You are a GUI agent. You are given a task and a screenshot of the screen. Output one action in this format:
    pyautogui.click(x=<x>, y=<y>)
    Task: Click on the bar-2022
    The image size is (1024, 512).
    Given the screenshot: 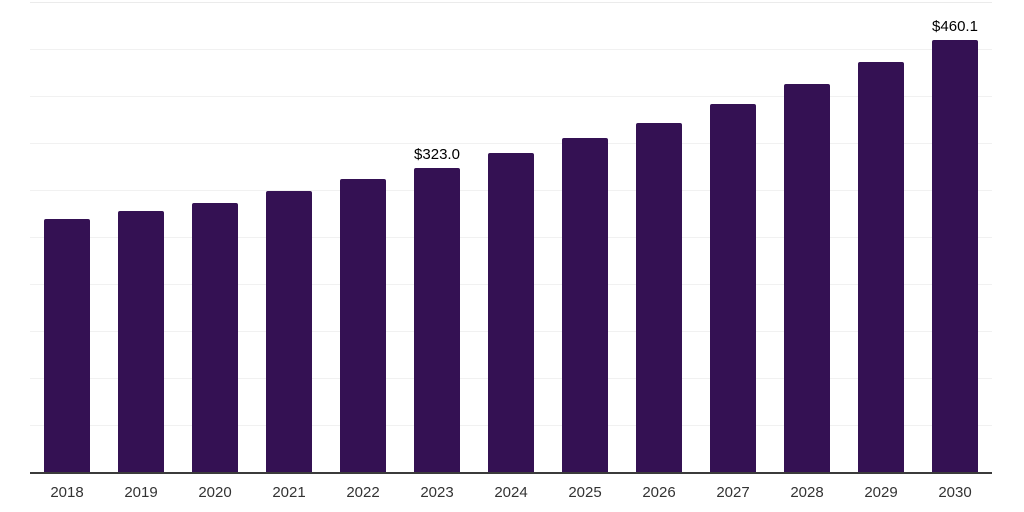 What is the action you would take?
    pyautogui.click(x=363, y=325)
    